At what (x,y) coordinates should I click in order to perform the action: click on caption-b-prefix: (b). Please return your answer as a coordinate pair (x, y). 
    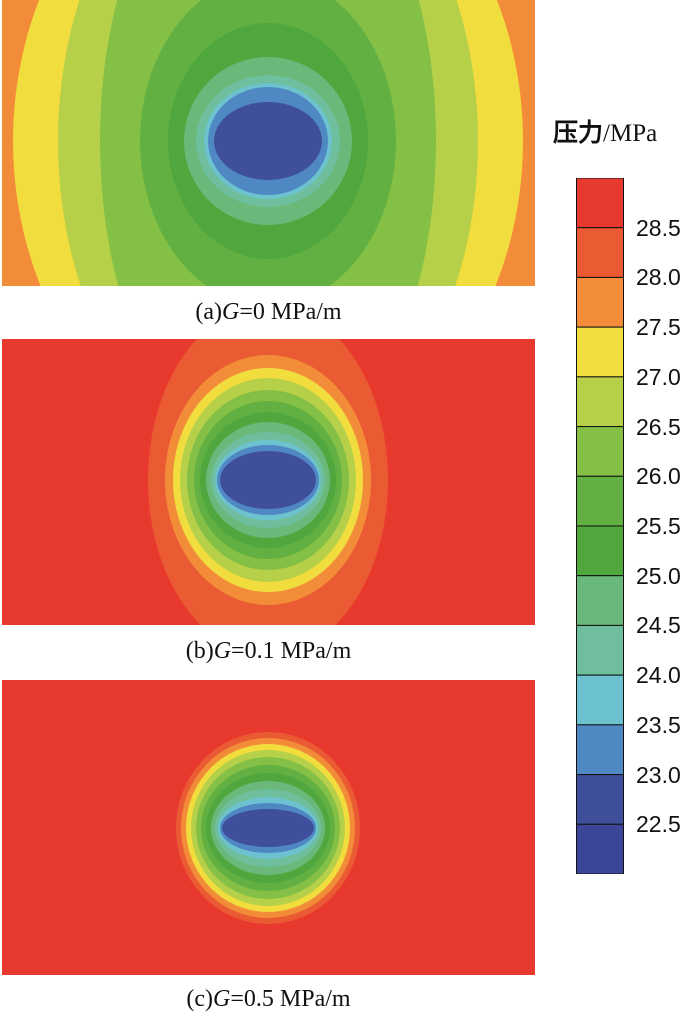
    Looking at the image, I should click on (199, 651).